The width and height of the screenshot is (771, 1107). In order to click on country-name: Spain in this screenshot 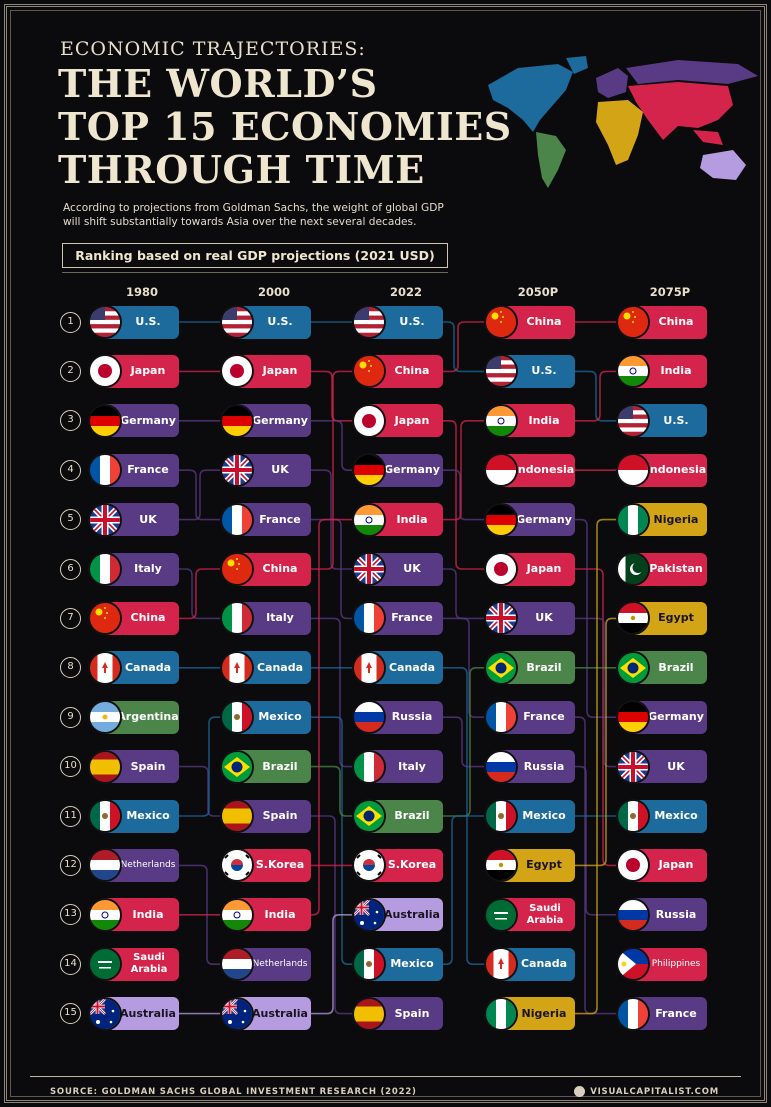, I will do `click(412, 1013)`.